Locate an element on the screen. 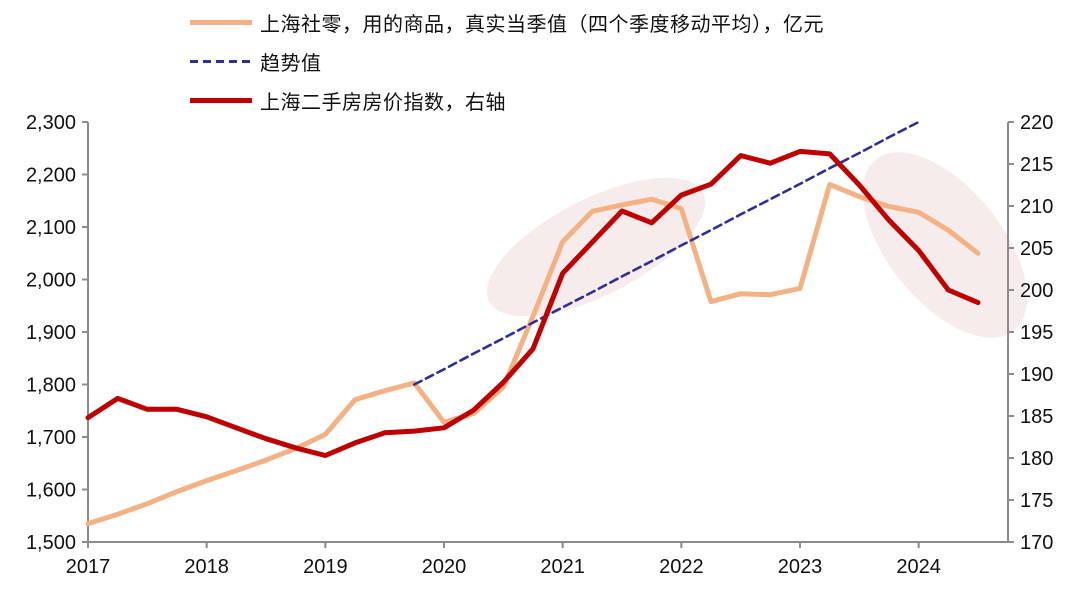  x-tick-label: 2019 is located at coordinates (325, 567).